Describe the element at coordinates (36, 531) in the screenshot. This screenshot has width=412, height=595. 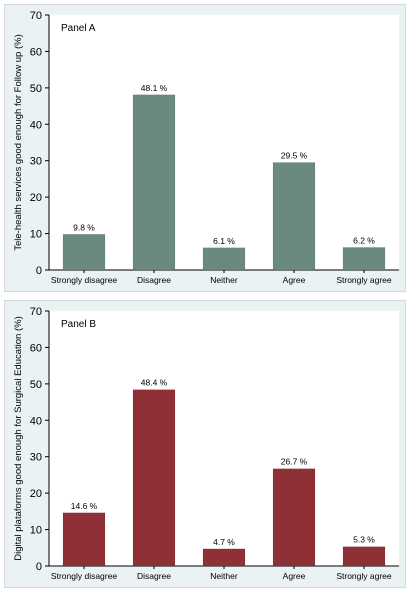
I see `chart-b-y-tick-label: 10` at that location.